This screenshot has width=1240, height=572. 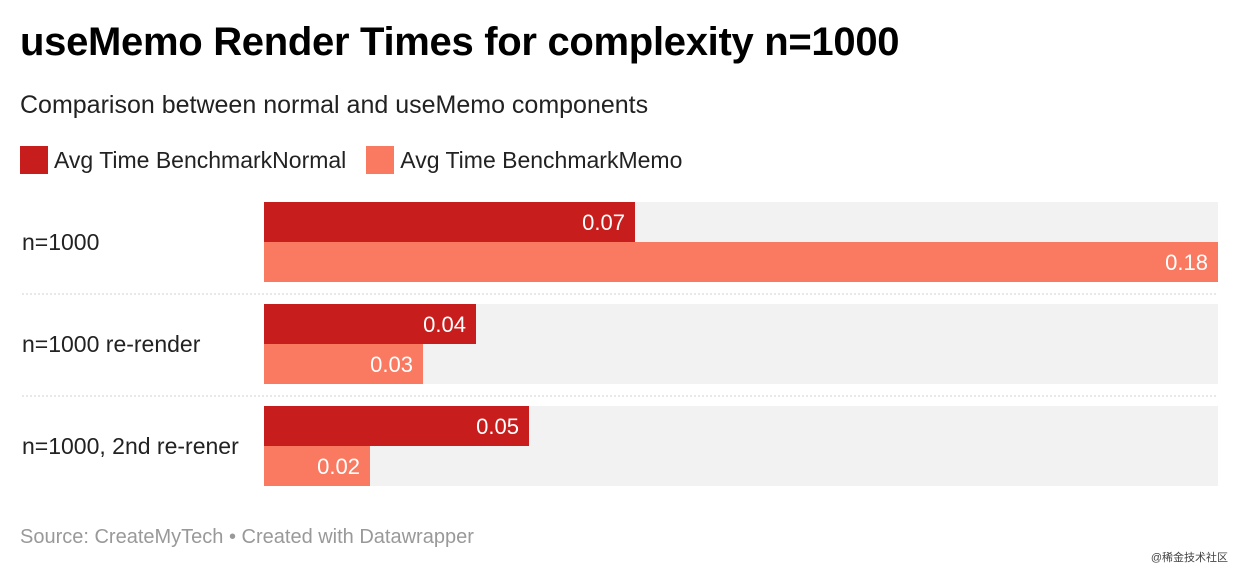 What do you see at coordinates (200, 159) in the screenshot?
I see `legend-label-normal: Avg Time BenchmarkNormal` at bounding box center [200, 159].